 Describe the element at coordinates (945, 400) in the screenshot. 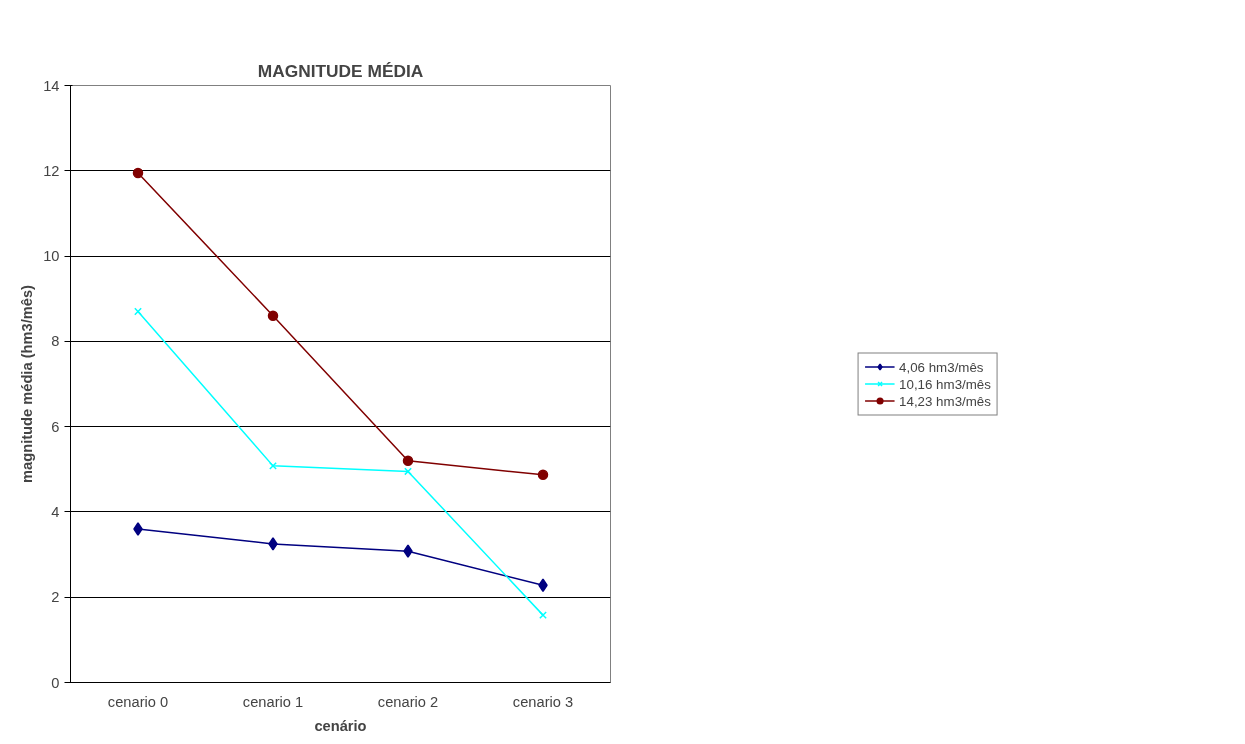

I see `legend-label: 14,23 hm3/mês` at that location.